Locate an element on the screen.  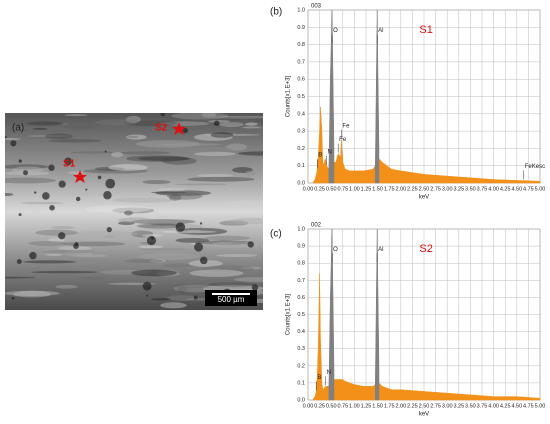
spectrum-code: 003 is located at coordinates (316, 7).